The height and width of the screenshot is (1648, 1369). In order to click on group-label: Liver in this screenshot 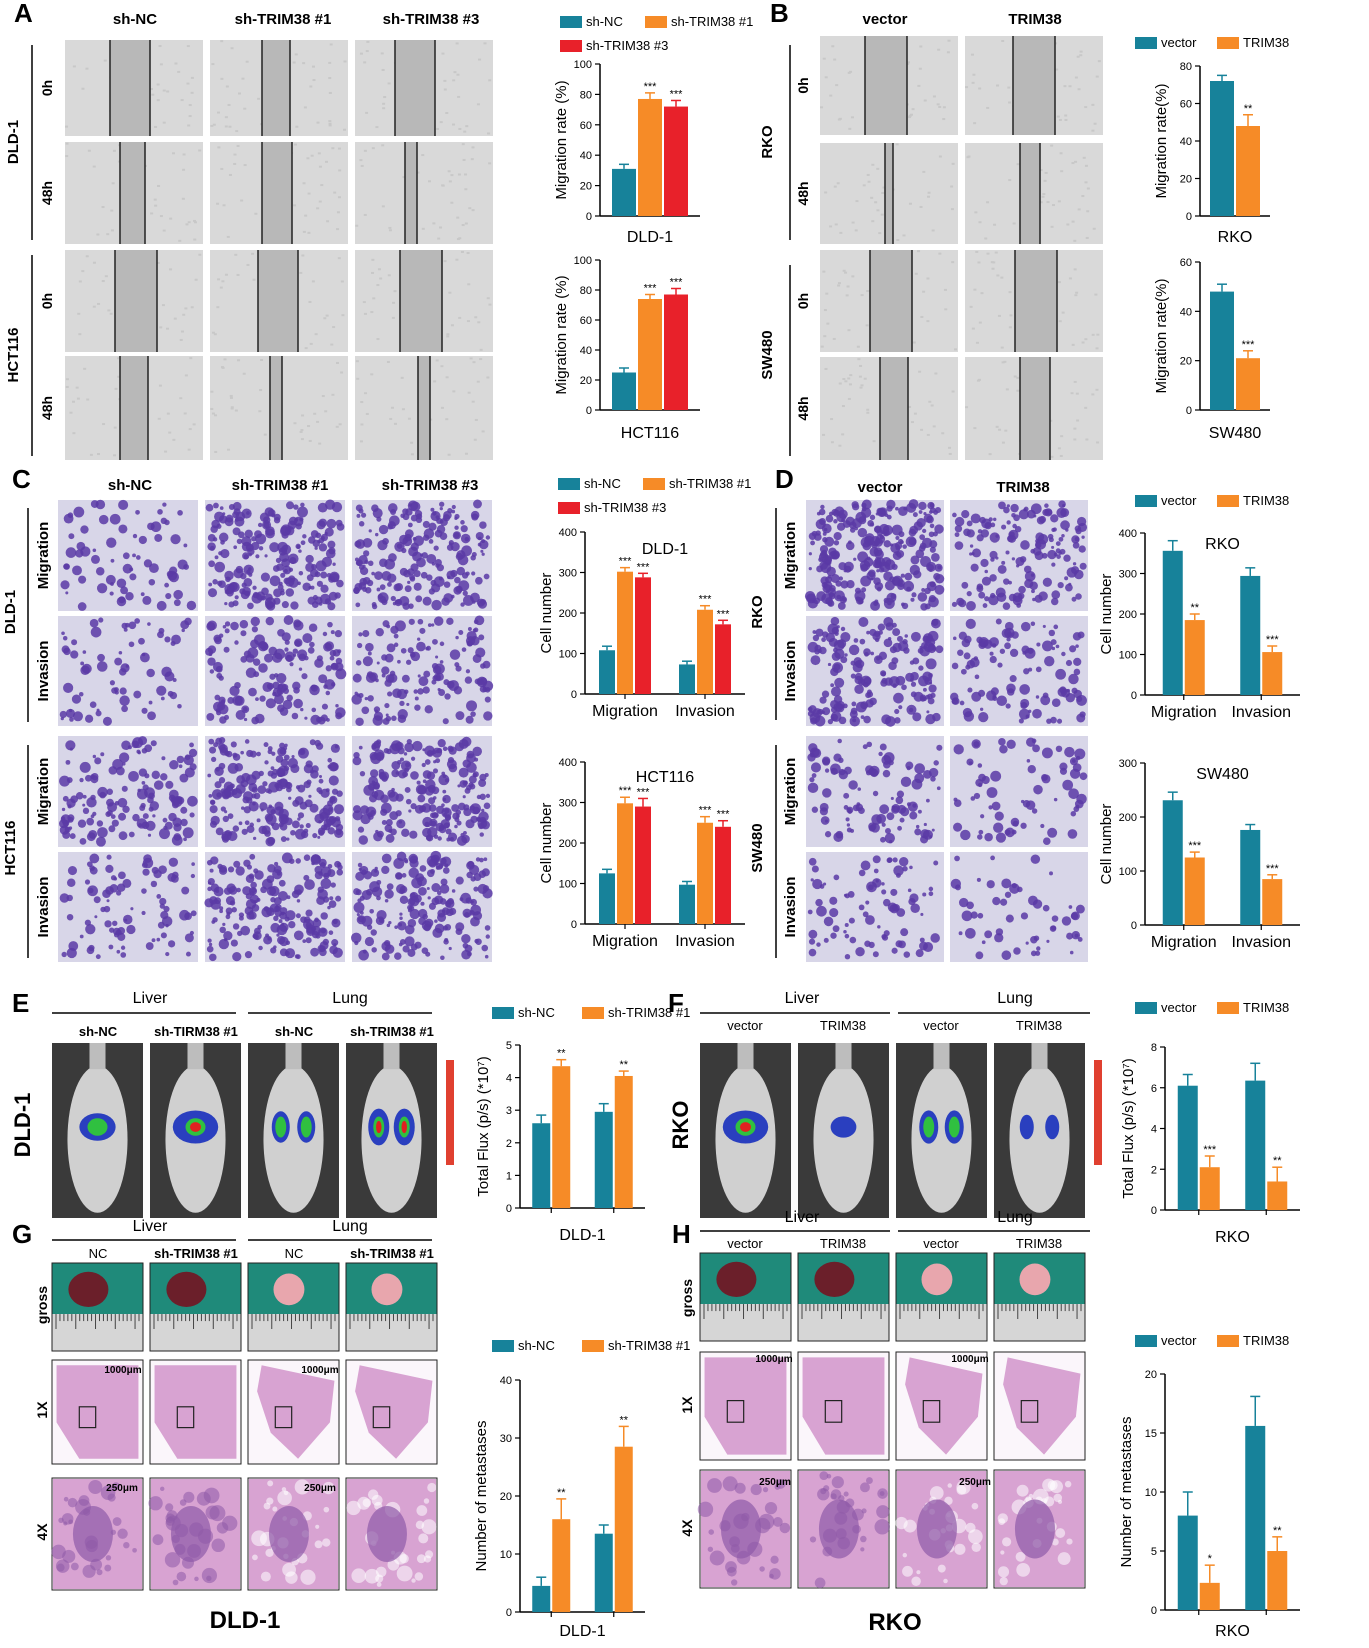, I will do `click(150, 1226)`.